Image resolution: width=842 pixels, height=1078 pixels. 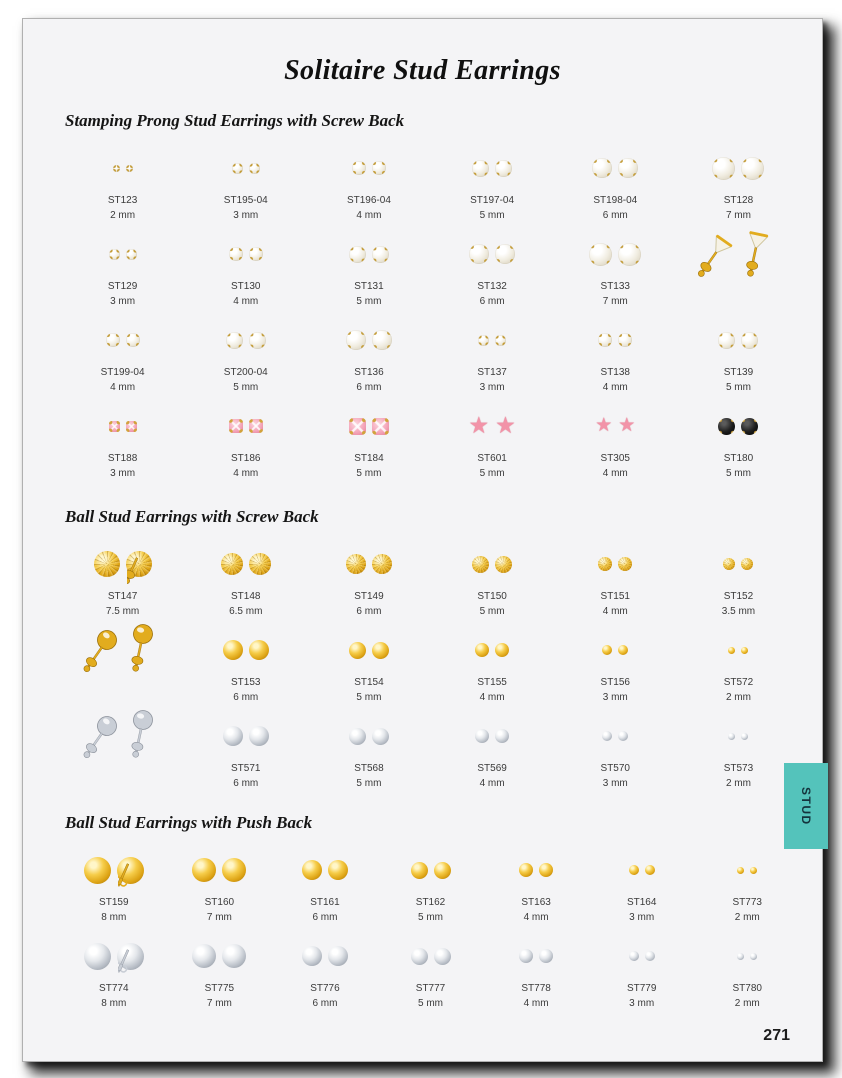 I want to click on product-code: ST159, so click(x=114, y=902).